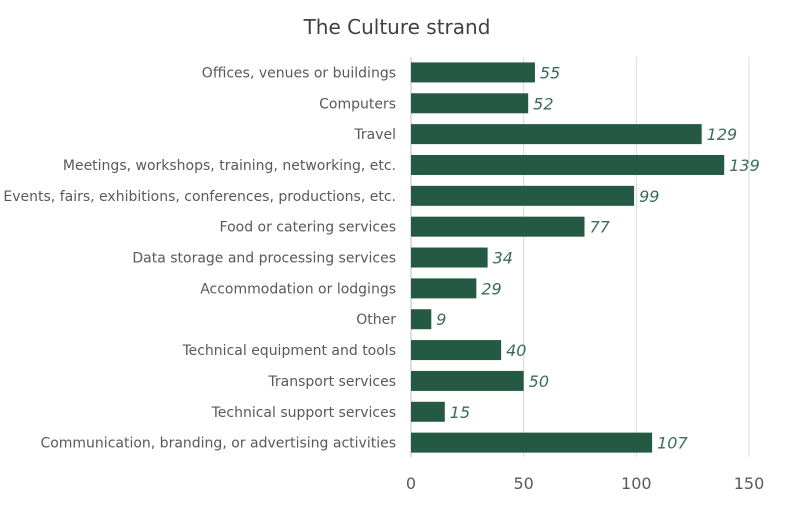  What do you see at coordinates (374, 135) in the screenshot?
I see `category-label: Travel` at bounding box center [374, 135].